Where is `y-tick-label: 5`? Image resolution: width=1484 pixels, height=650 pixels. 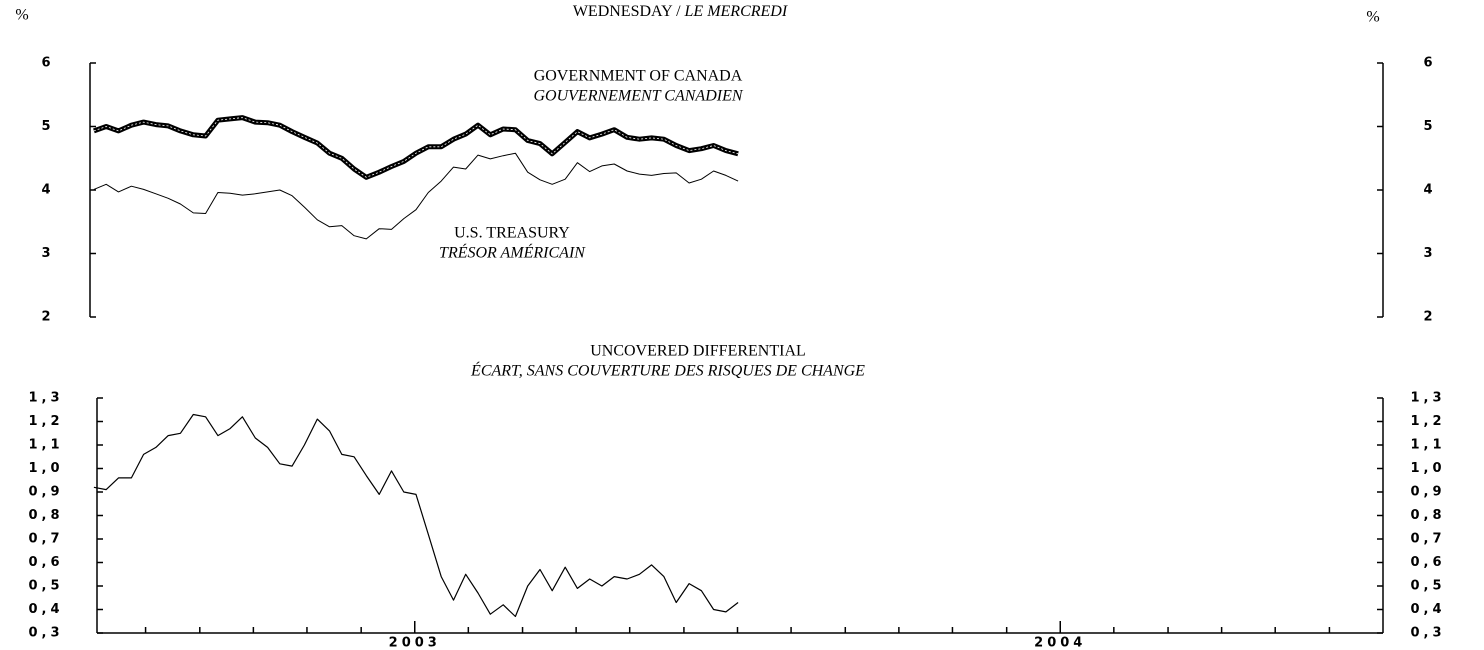 y-tick-label: 5 is located at coordinates (47, 126).